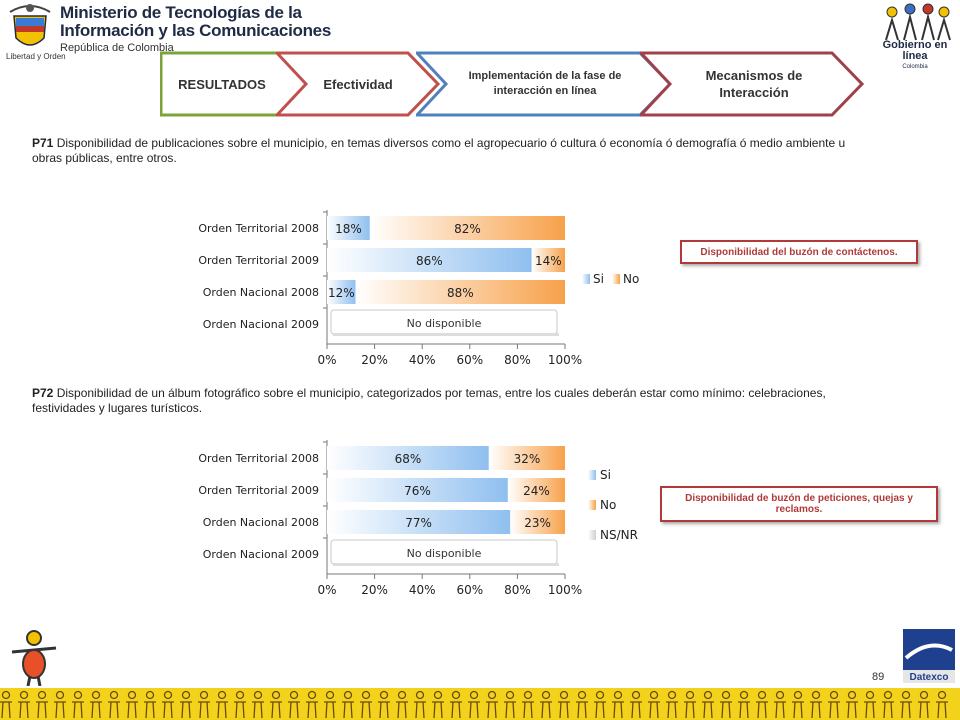 The image size is (960, 720). Describe the element at coordinates (631, 279) in the screenshot. I see `legend-label: No` at that location.